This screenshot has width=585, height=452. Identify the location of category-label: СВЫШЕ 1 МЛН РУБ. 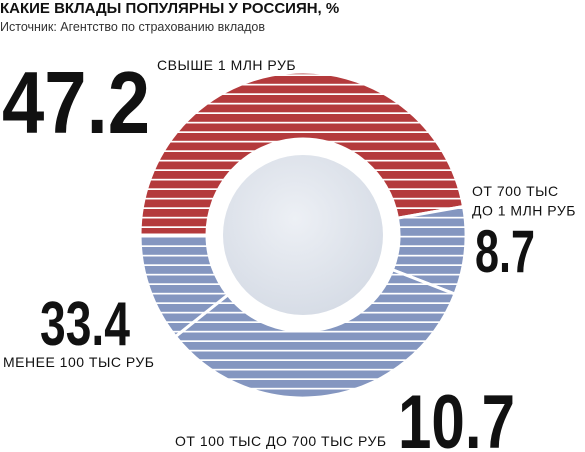
(226, 65).